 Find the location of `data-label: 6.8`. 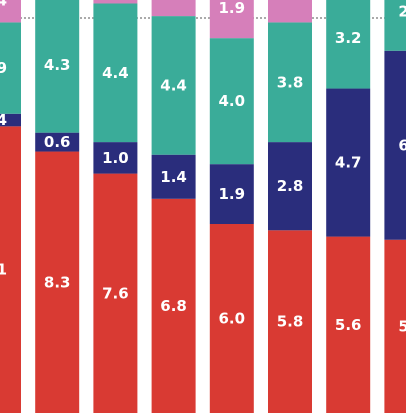

data-label: 6.8 is located at coordinates (173, 306).